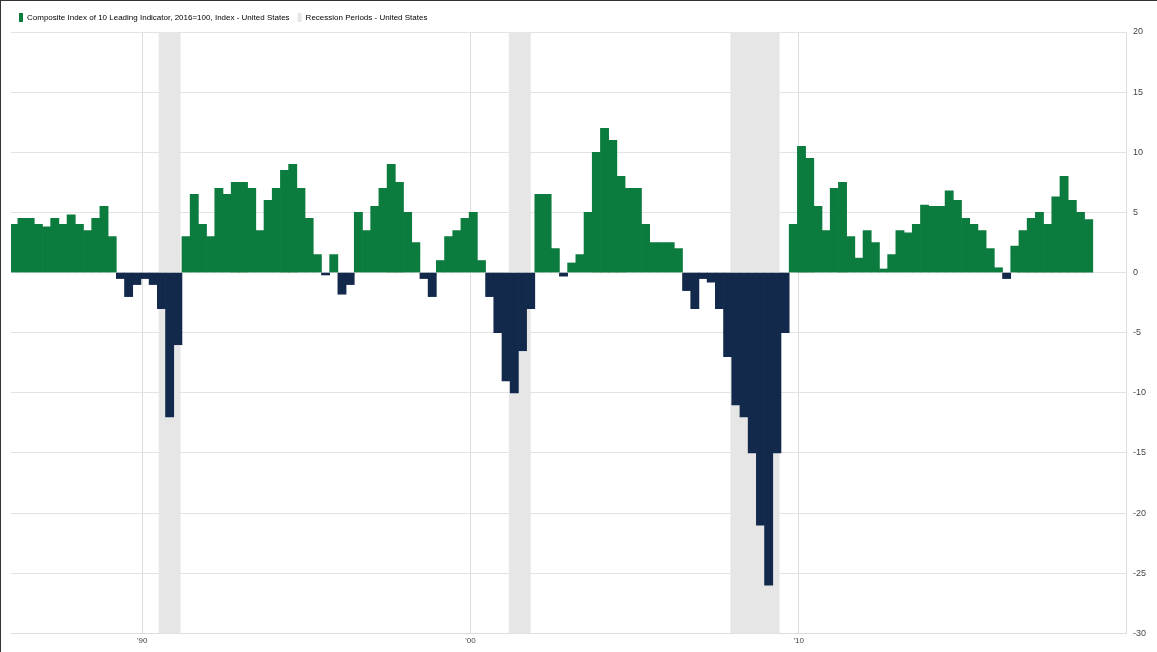 Image resolution: width=1157 pixels, height=652 pixels. Describe the element at coordinates (1138, 91) in the screenshot. I see `y-tick-label: 15` at that location.